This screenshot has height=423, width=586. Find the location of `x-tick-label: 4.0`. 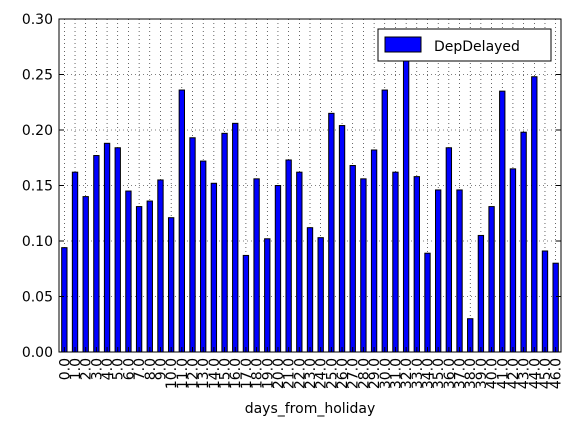

x-tick-label: 4.0 is located at coordinates (108, 369).